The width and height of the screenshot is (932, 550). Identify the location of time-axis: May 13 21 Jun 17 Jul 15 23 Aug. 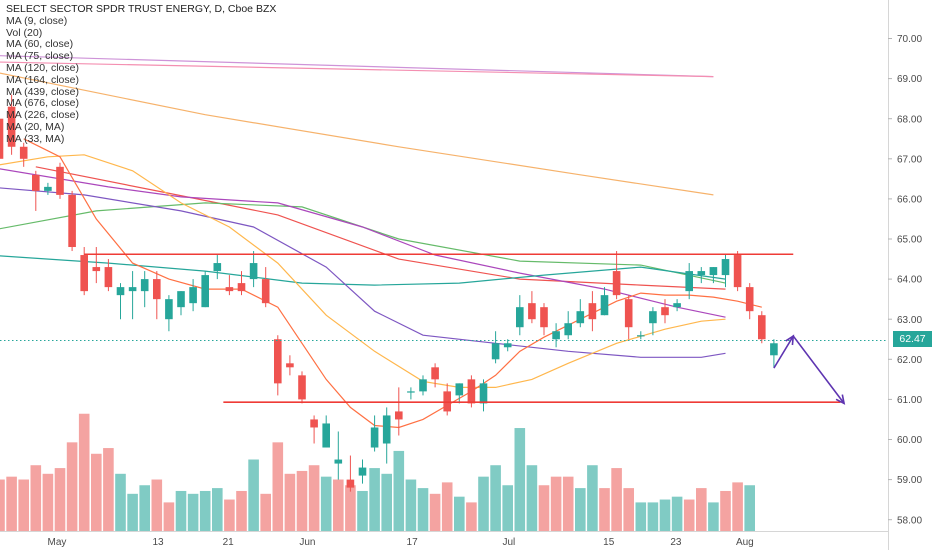
(444, 540).